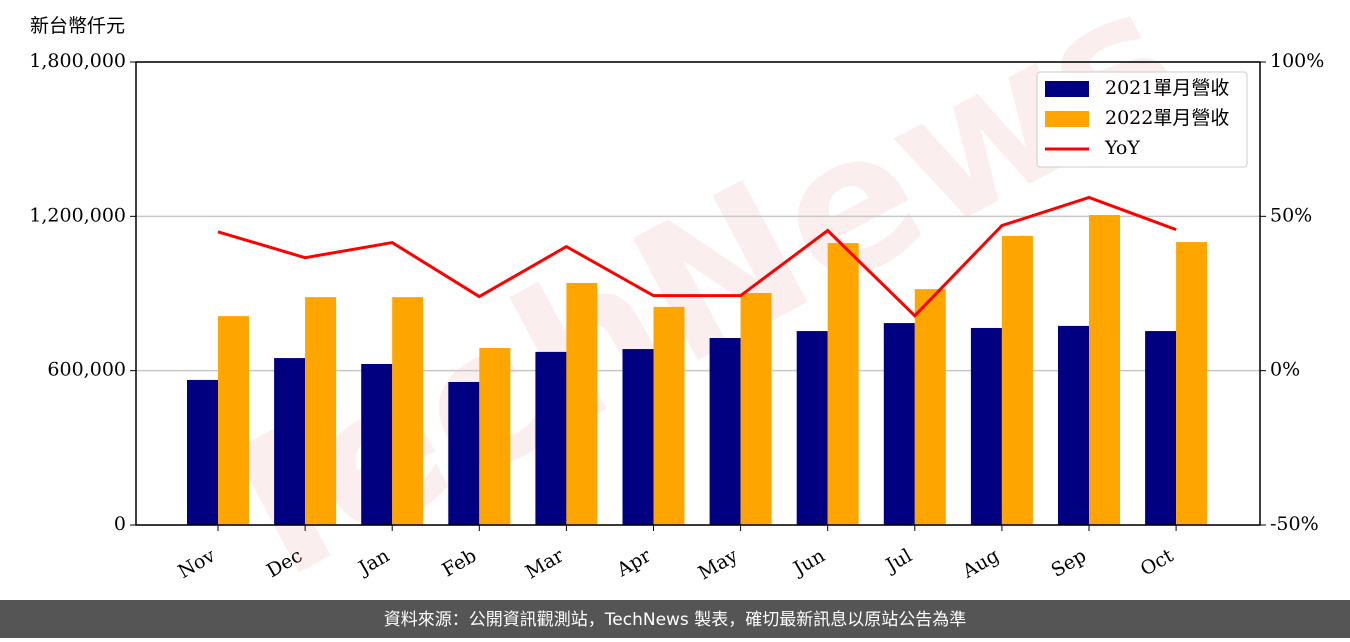 The height and width of the screenshot is (642, 1350). What do you see at coordinates (1068, 563) in the screenshot?
I see `x-tick-label: Sep` at bounding box center [1068, 563].